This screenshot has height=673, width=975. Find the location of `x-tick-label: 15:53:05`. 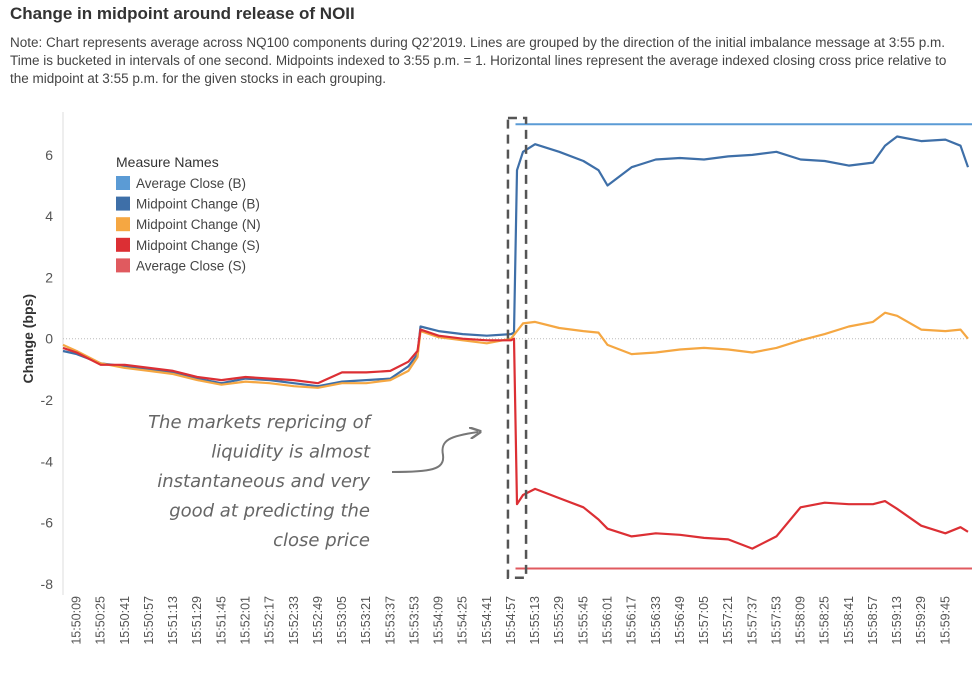

x-tick-label: 15:53:05 is located at coordinates (342, 620).